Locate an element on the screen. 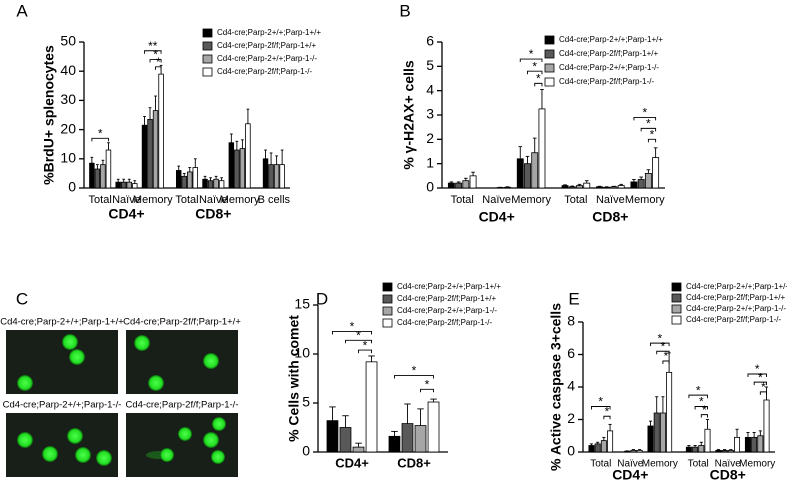  x-tick-label: CD4+ is located at coordinates (352, 462).